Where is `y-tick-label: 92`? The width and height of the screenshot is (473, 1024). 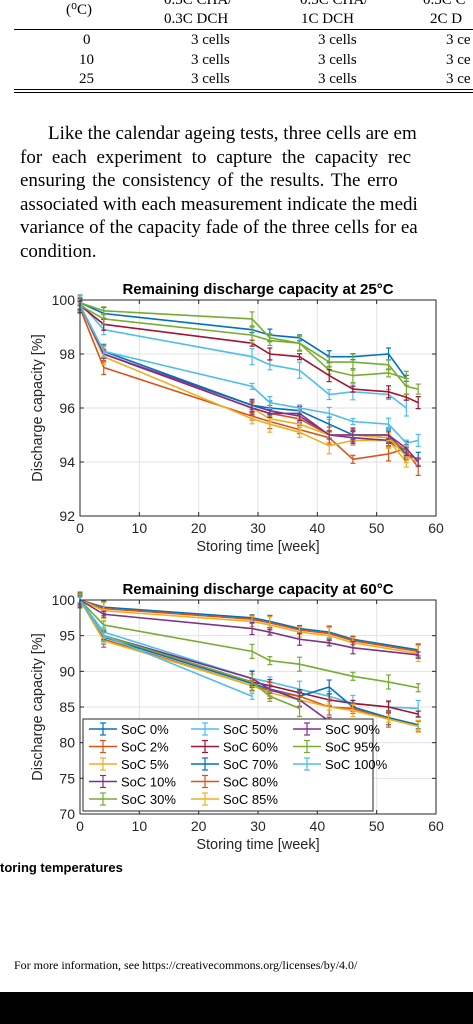
y-tick-label: 92 is located at coordinates (67, 516).